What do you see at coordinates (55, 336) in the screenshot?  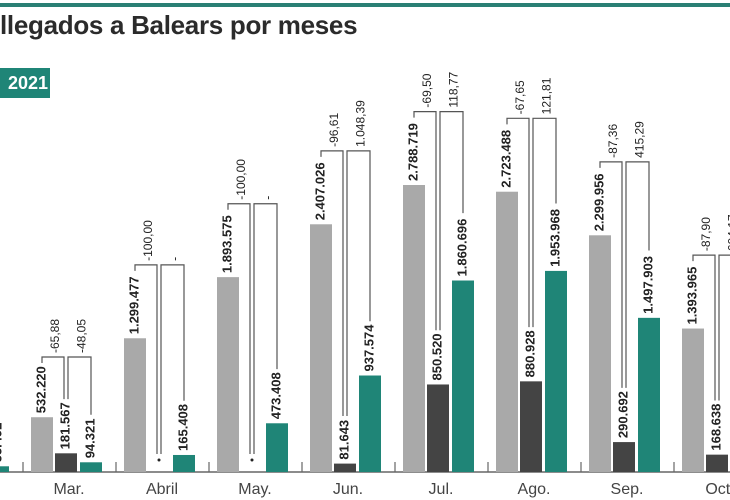 I see `pct-change-1: -65,88` at bounding box center [55, 336].